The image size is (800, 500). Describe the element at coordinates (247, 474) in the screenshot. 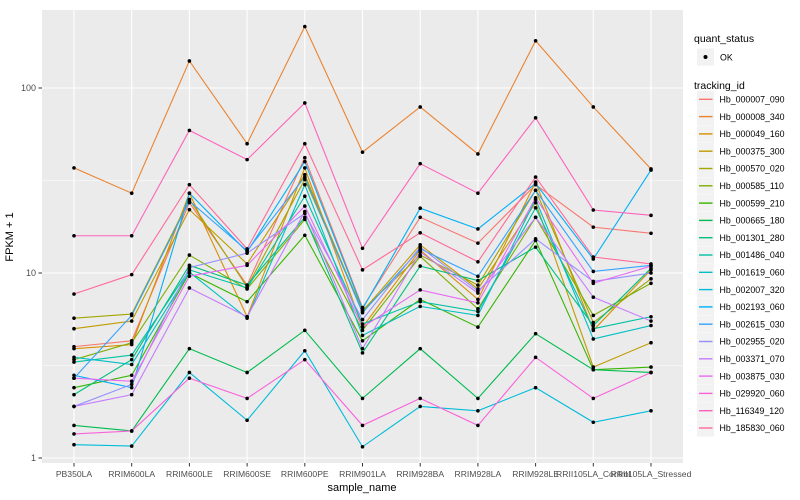

I see `x-tick-label: RRIM600SE` at that location.